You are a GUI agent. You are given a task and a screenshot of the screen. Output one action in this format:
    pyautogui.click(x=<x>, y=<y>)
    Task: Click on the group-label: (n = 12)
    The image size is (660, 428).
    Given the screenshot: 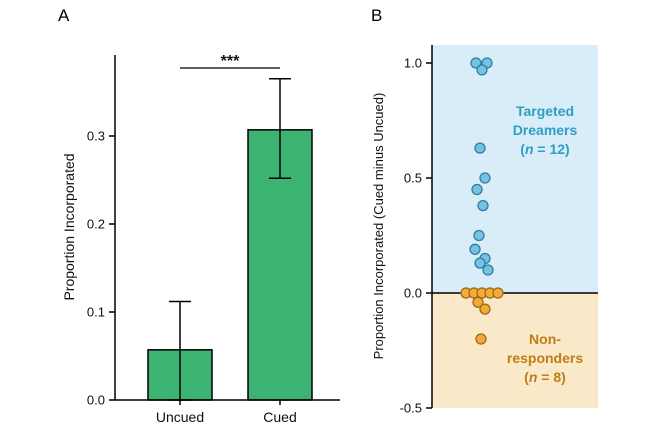 What is the action you would take?
    pyautogui.click(x=544, y=149)
    